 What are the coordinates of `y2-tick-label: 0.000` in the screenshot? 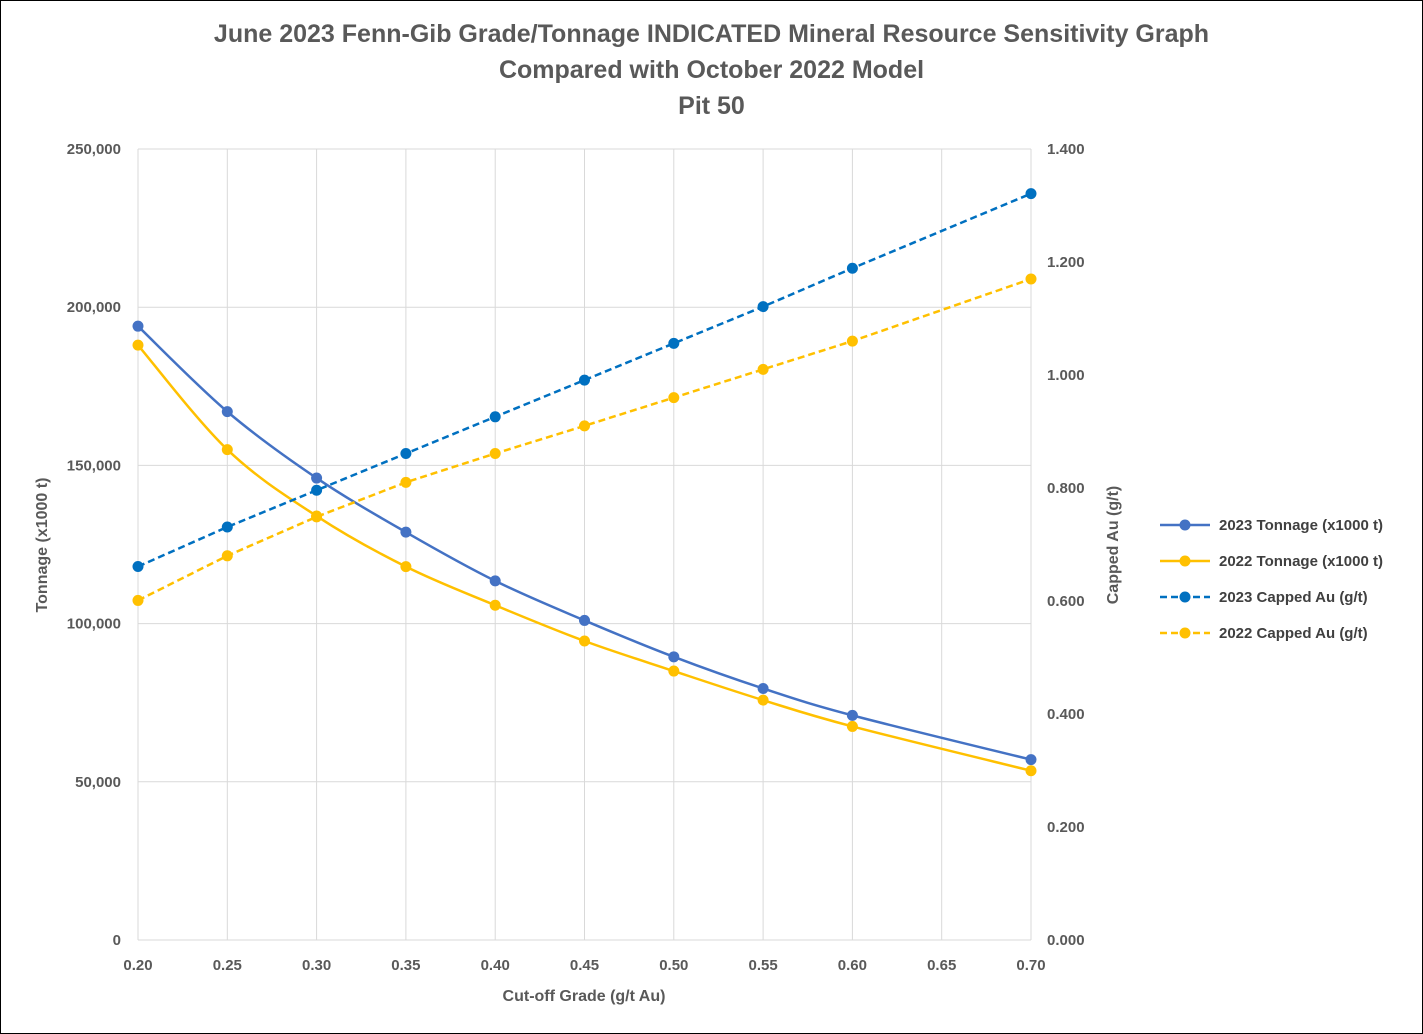 It's located at (1066, 940).